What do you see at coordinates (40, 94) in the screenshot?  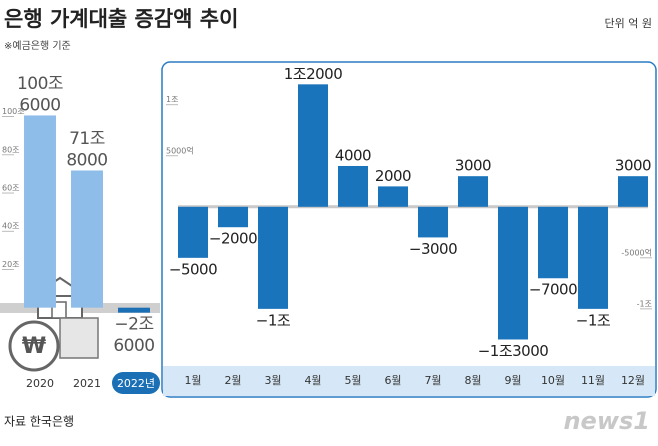 I see `value-label: 100조 6000` at bounding box center [40, 94].